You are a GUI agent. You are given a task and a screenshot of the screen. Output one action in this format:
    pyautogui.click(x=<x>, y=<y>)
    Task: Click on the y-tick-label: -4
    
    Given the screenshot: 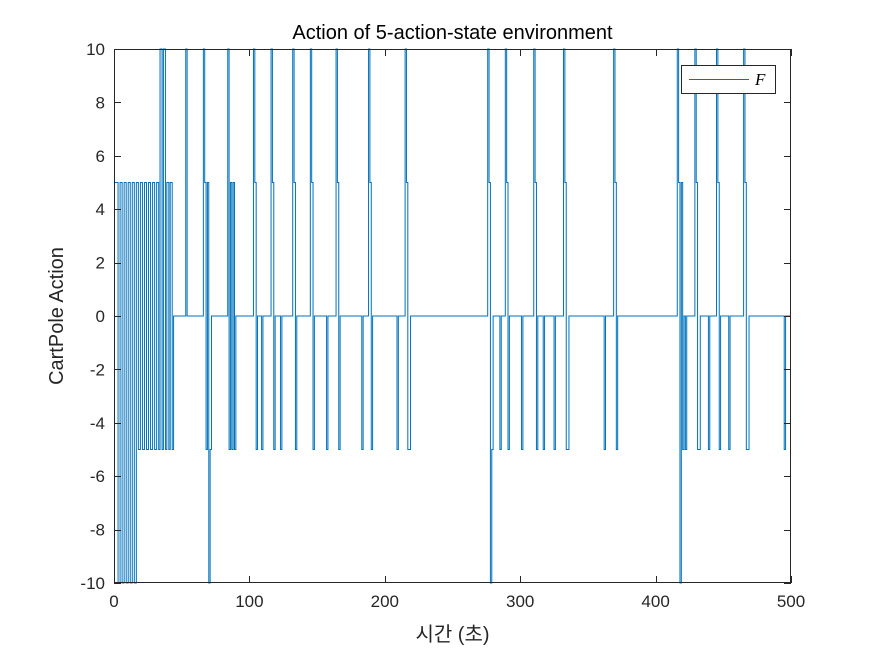 What is the action you would take?
    pyautogui.click(x=97, y=423)
    